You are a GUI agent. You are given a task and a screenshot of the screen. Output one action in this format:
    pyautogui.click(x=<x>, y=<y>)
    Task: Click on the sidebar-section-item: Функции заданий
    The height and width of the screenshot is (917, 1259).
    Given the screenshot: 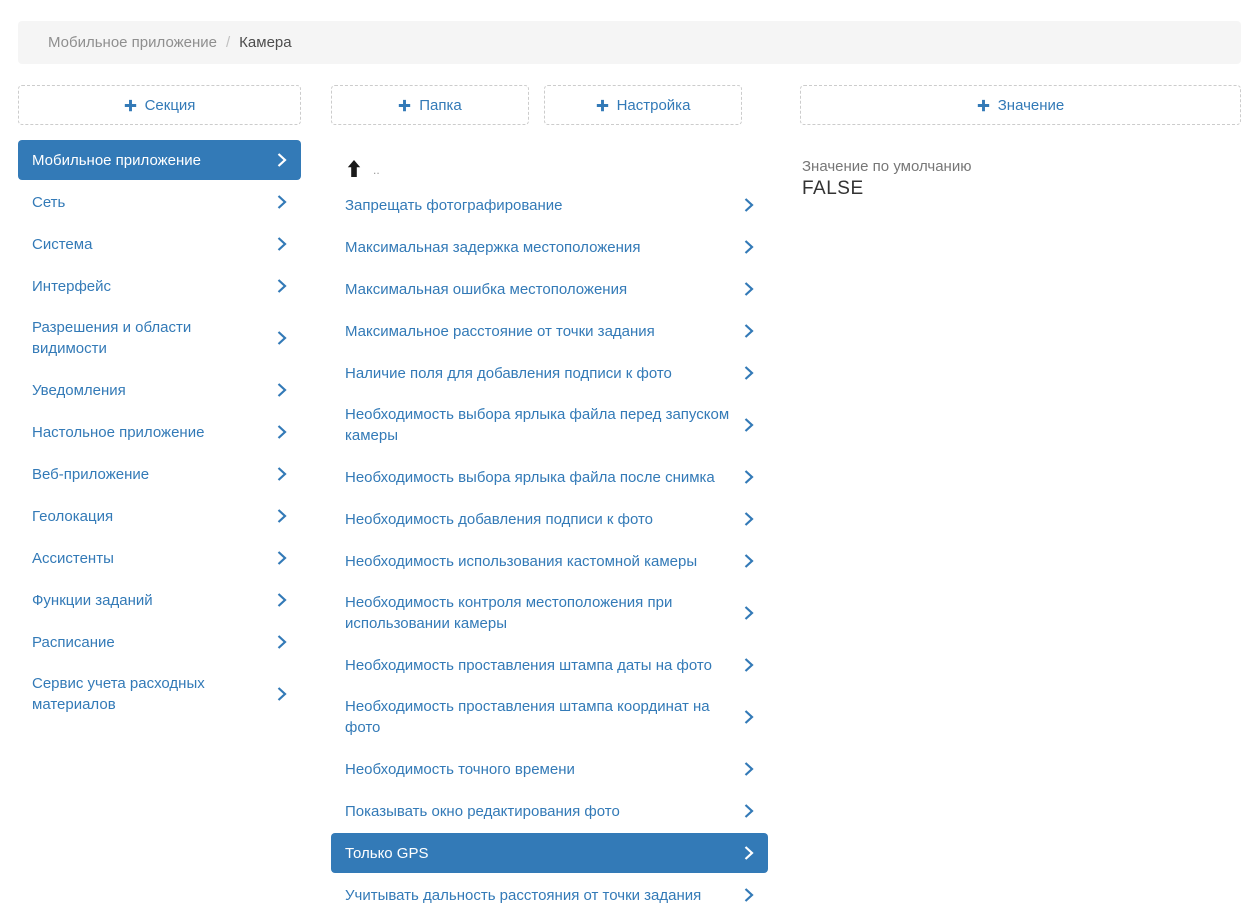 What is the action you would take?
    pyautogui.click(x=159, y=600)
    